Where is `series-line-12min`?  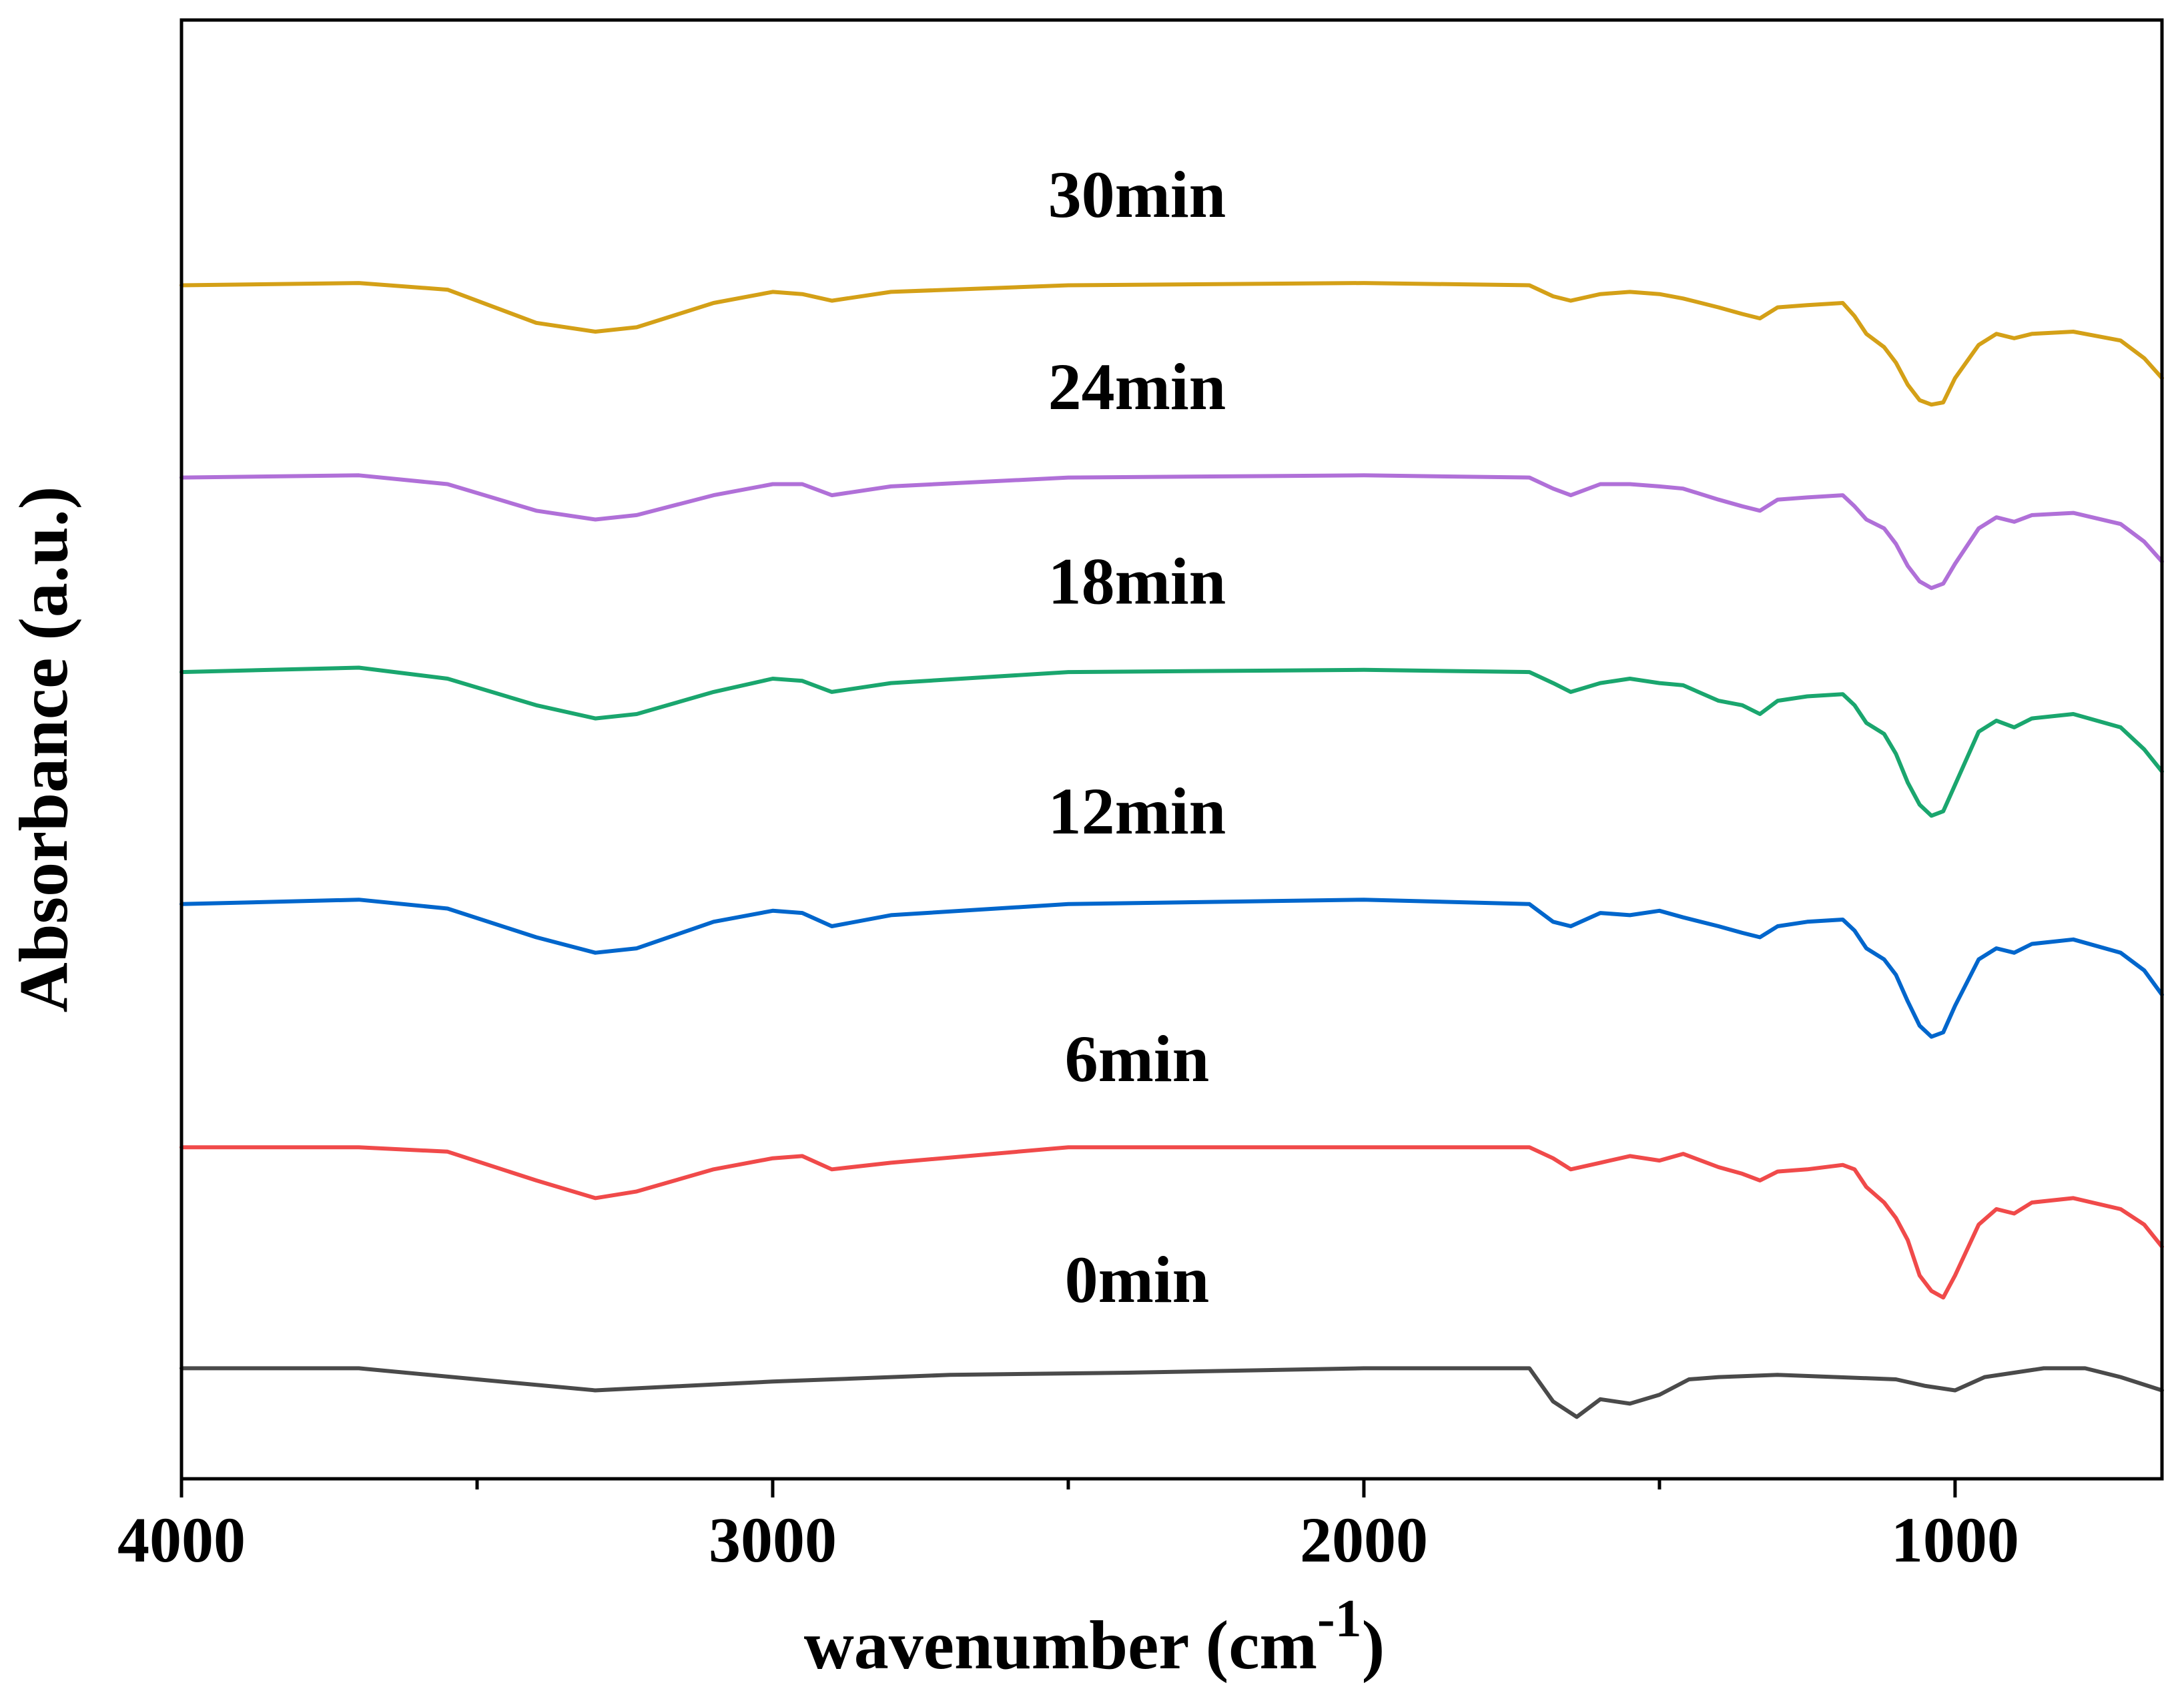 series-line-12min is located at coordinates (1171, 969).